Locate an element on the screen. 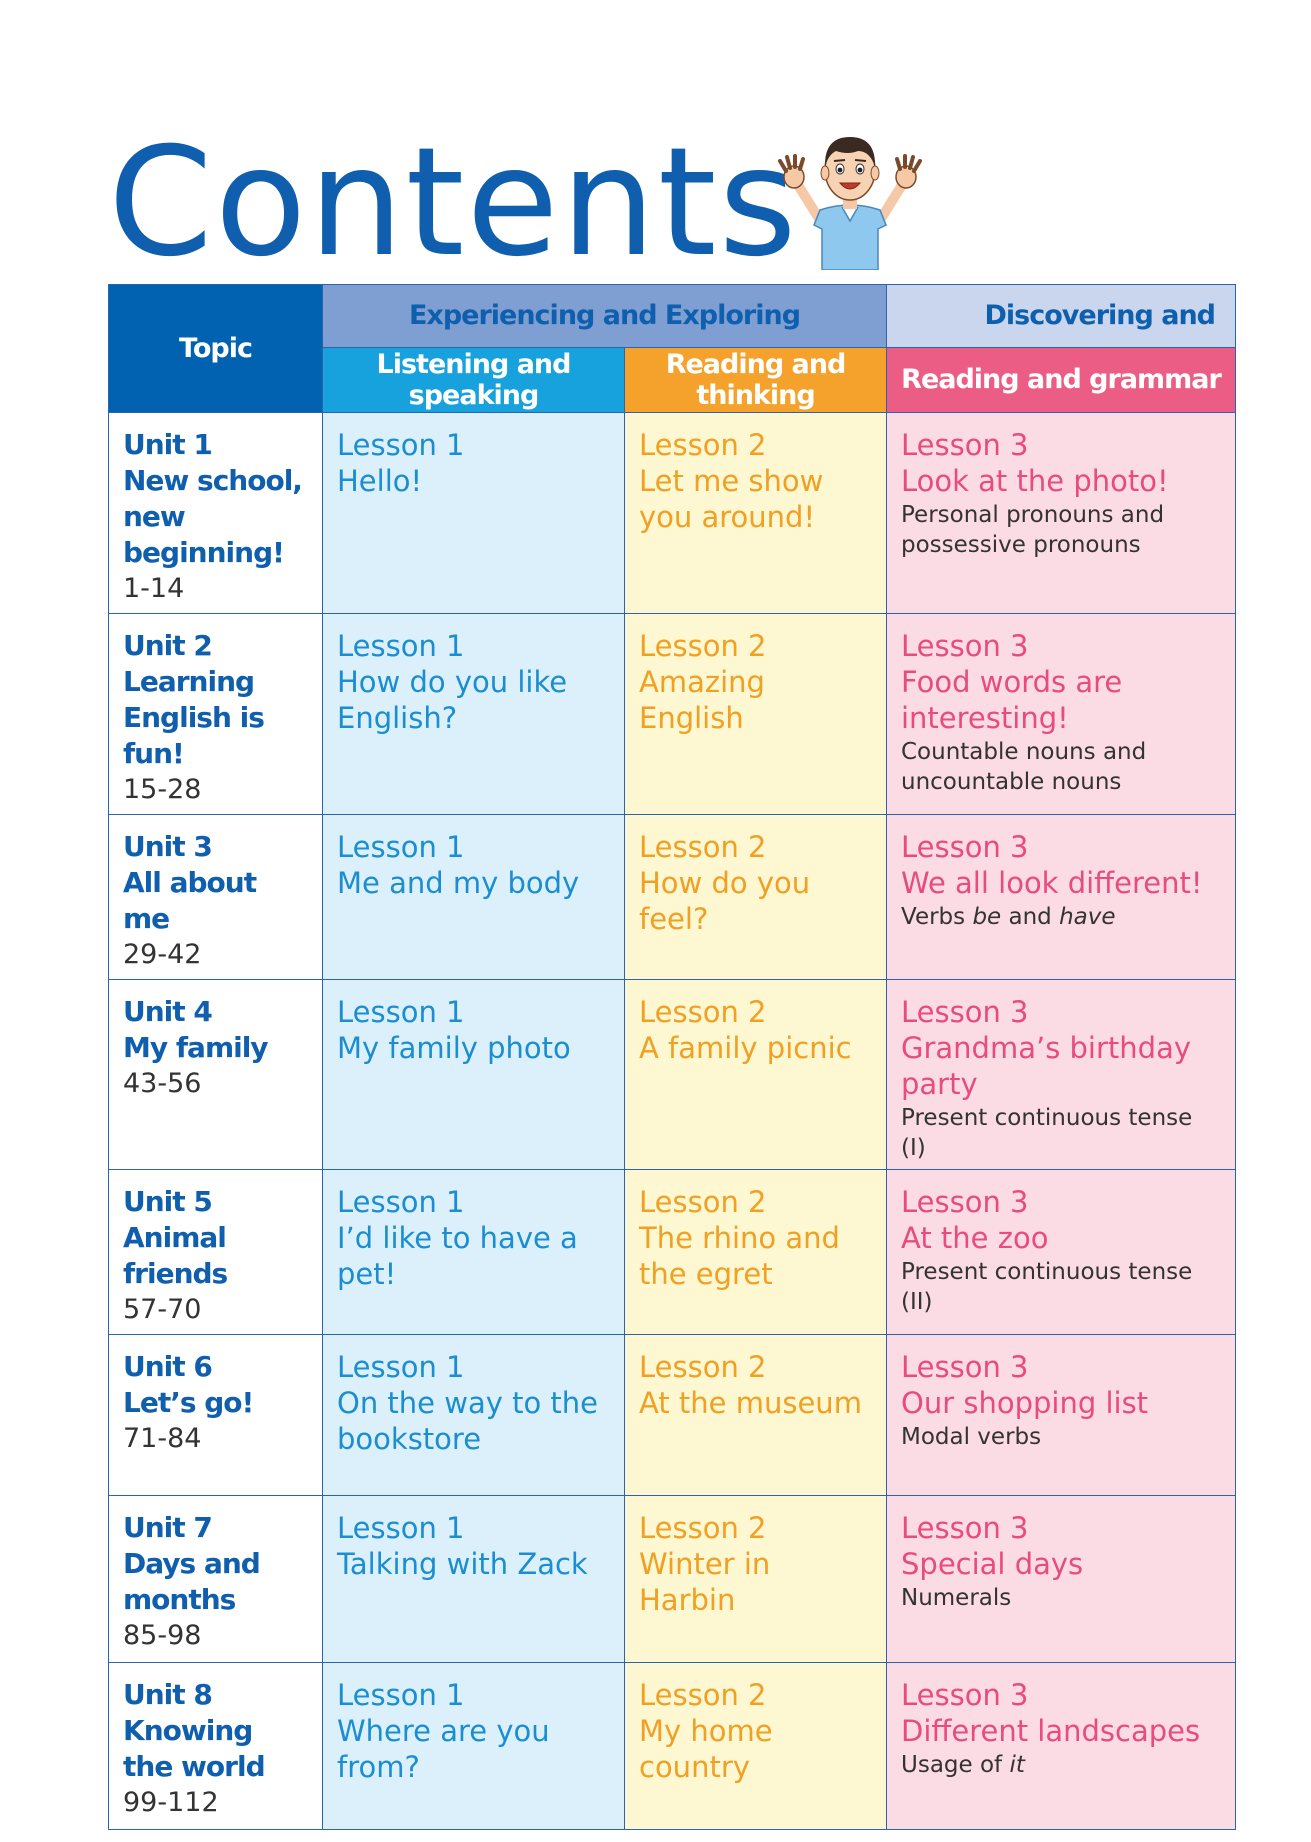 This screenshot has height=1842, width=1311. topic-cell: Unit 2 Learning English is fun! 15-28 is located at coordinates (215, 714).